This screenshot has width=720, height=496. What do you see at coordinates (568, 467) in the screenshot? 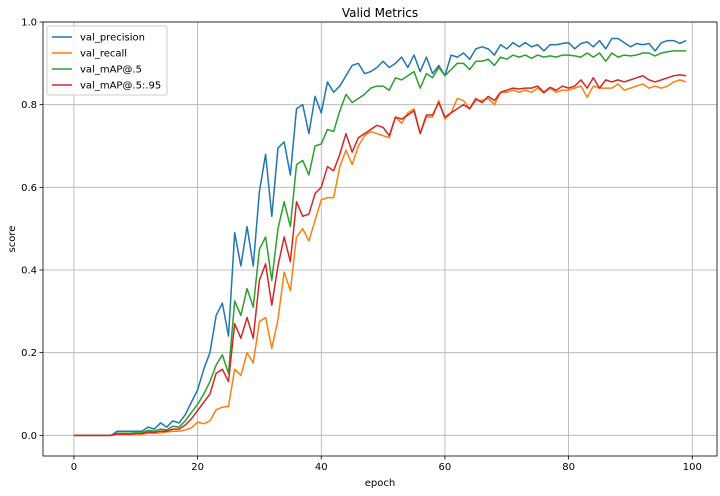
I see `x-tick-label: 80` at bounding box center [568, 467].